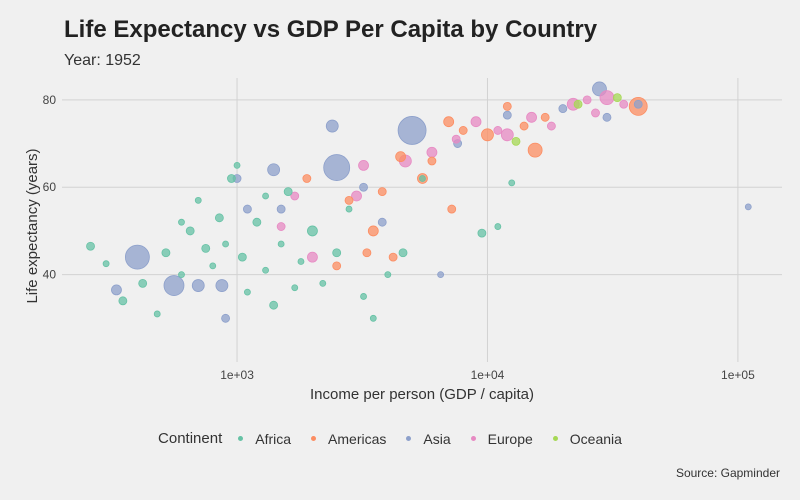 The width and height of the screenshot is (800, 500). What do you see at coordinates (727, 473) in the screenshot?
I see `chart-caption: Source: Gapminder` at bounding box center [727, 473].